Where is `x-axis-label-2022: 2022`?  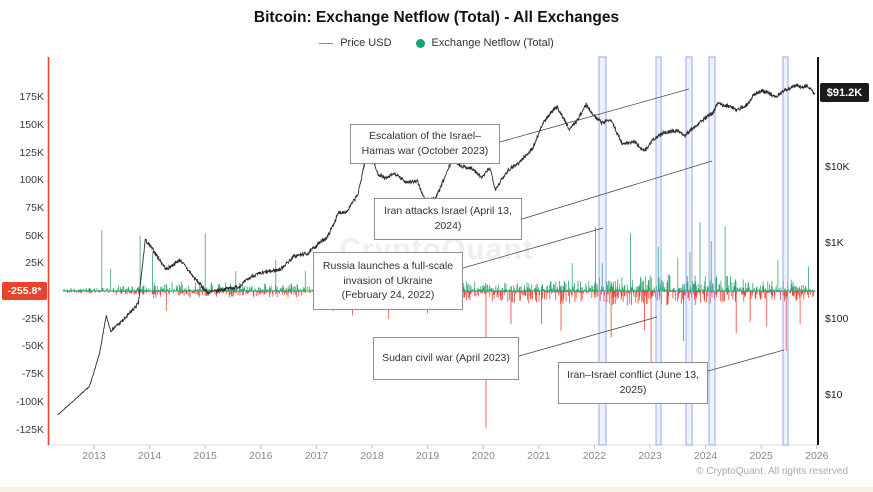 x-axis-label-2022: 2022 is located at coordinates (594, 456).